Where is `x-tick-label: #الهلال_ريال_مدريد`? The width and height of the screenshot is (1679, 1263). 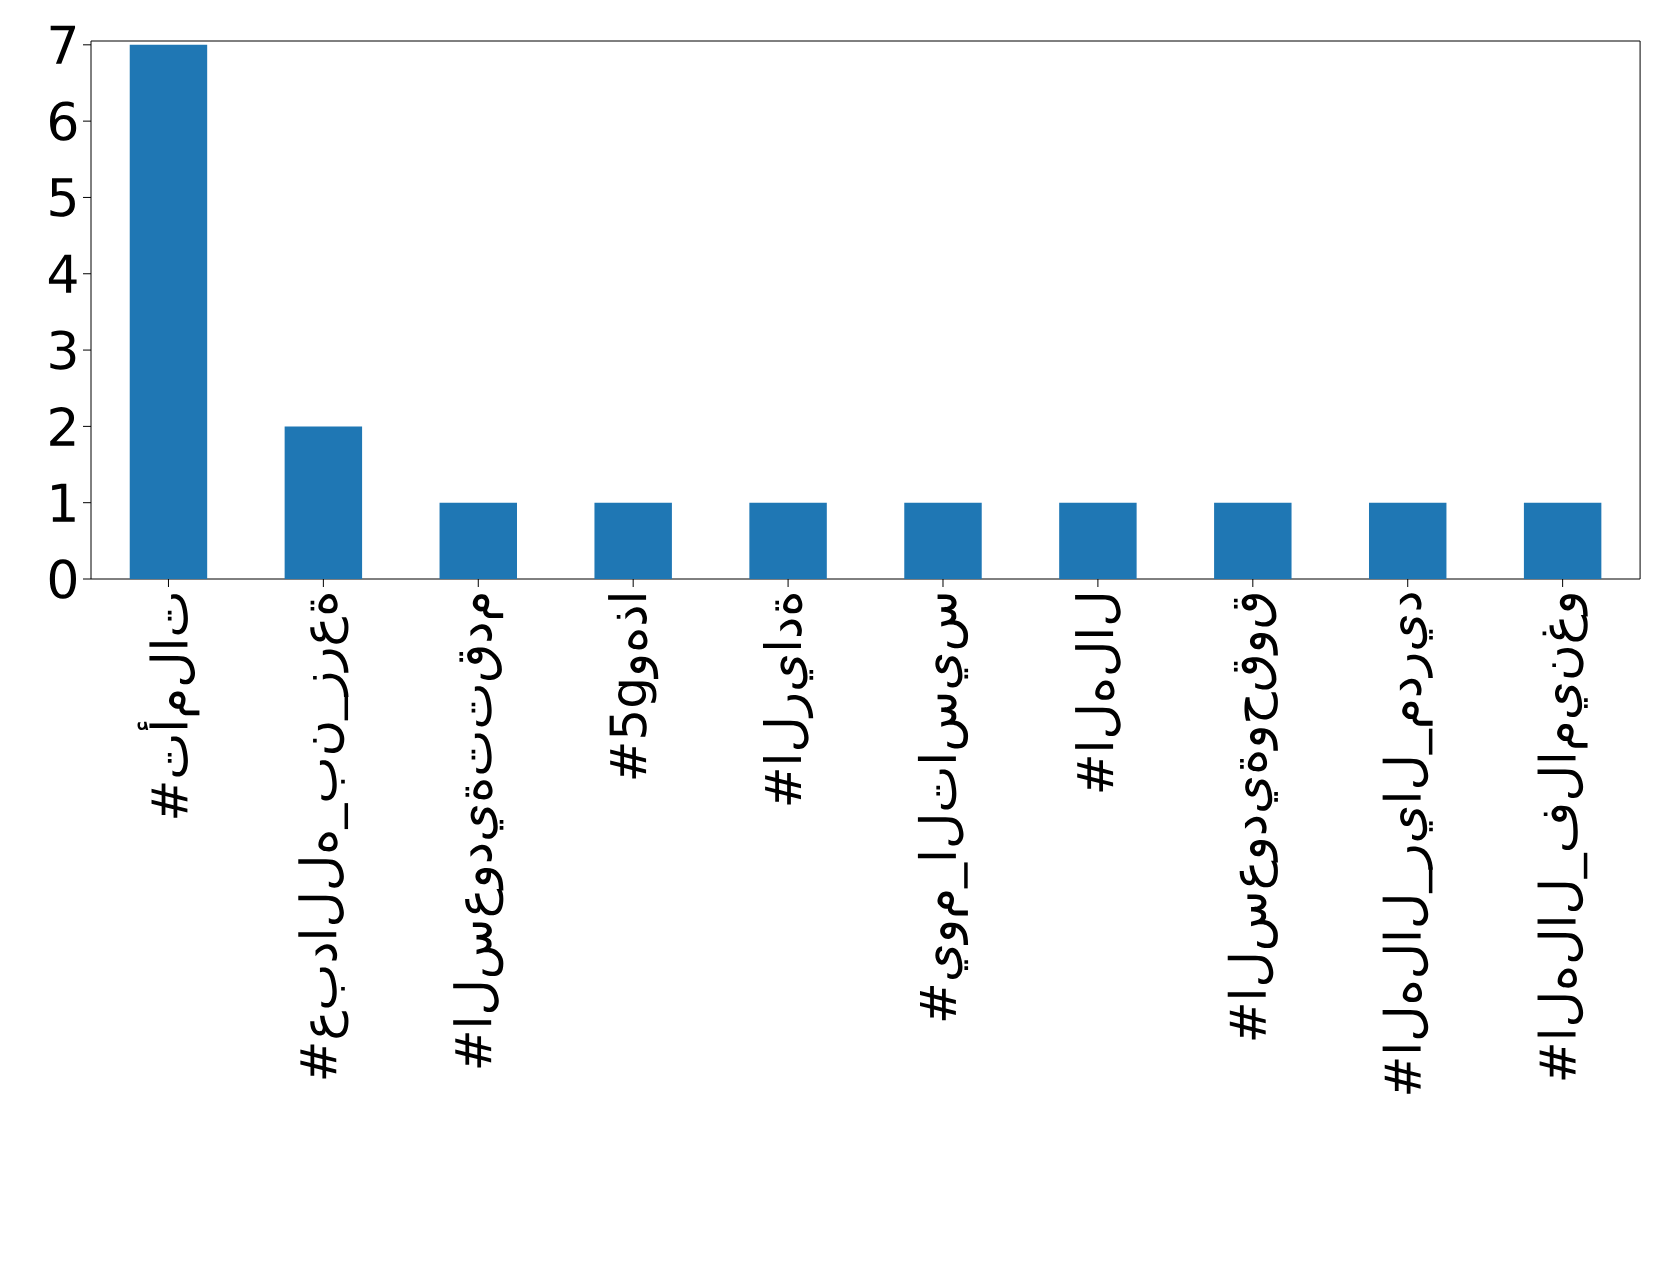
x-tick-label: #الهلال_ريال_مدريد is located at coordinates (1407, 843).